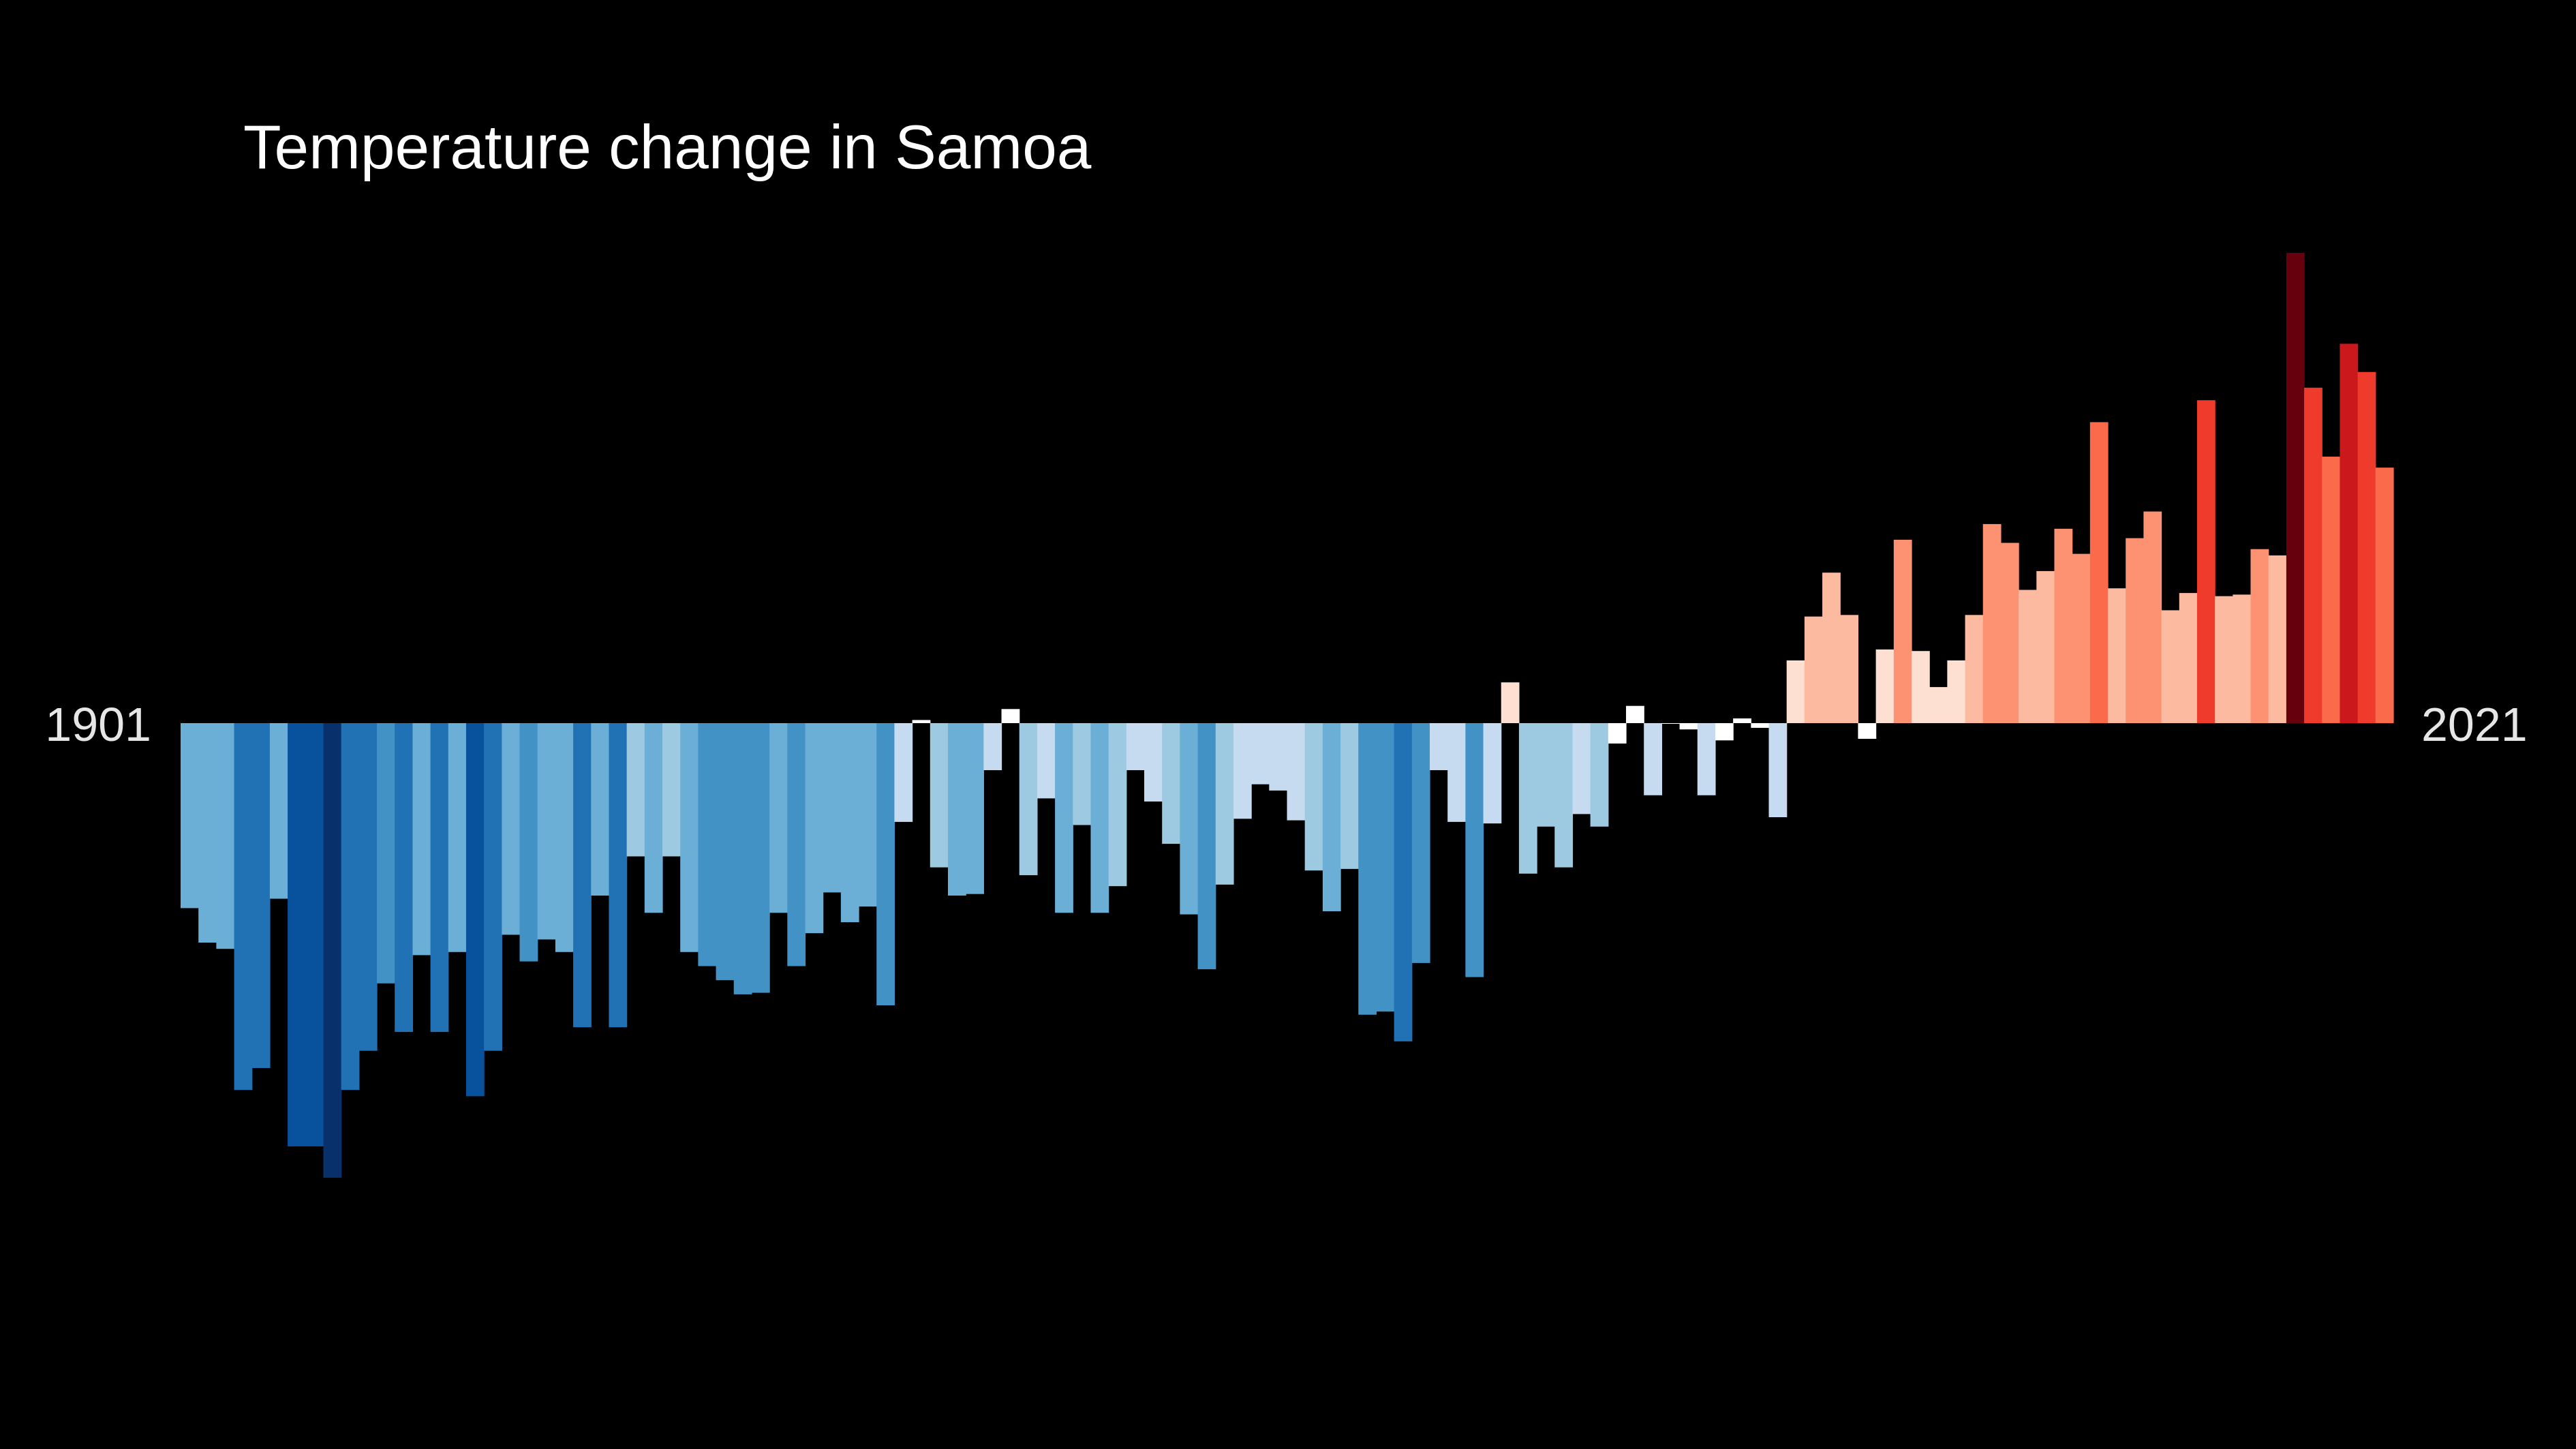 The image size is (2576, 1449). What do you see at coordinates (667, 147) in the screenshot?
I see `chart-title: Temperature change in Samoa` at bounding box center [667, 147].